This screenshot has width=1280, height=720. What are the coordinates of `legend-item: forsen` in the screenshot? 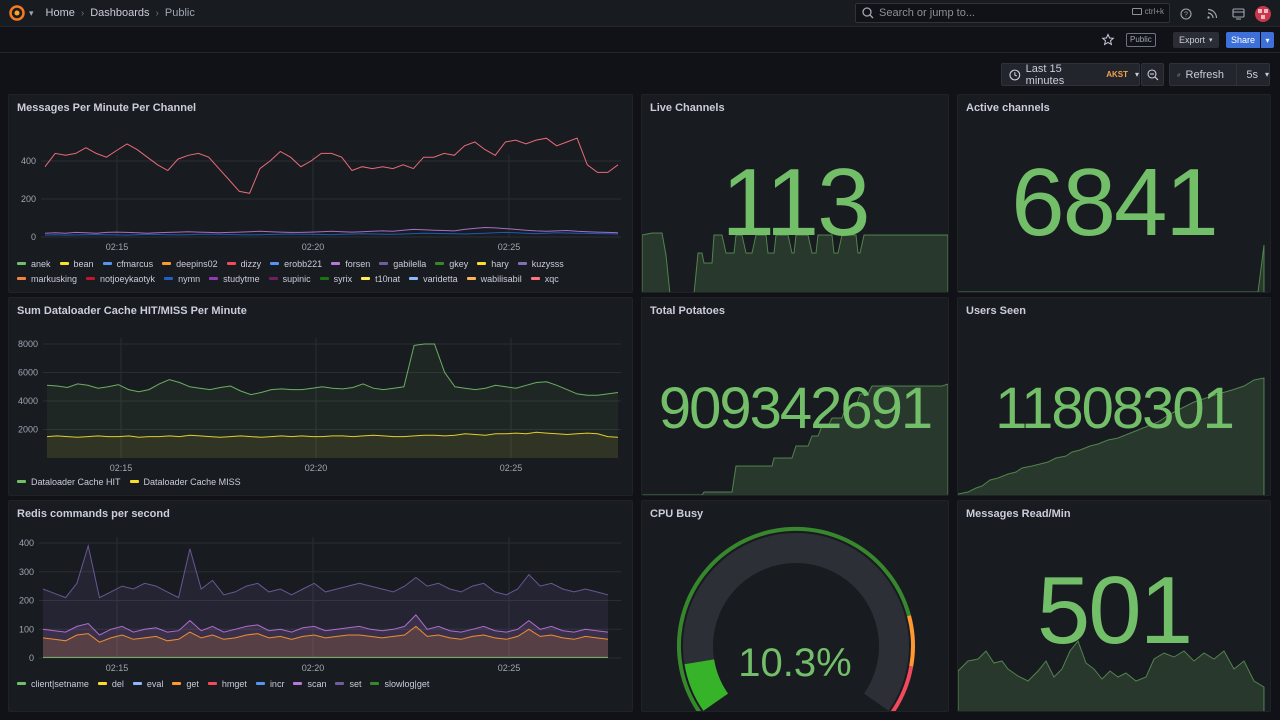 It's located at (350, 263).